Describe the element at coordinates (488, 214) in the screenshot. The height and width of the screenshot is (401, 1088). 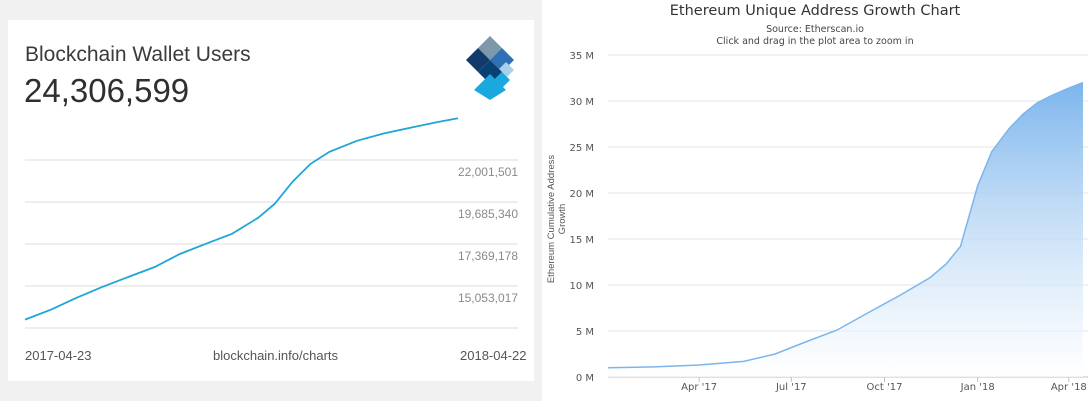
I see `y-tick-label: 19,685,340` at that location.